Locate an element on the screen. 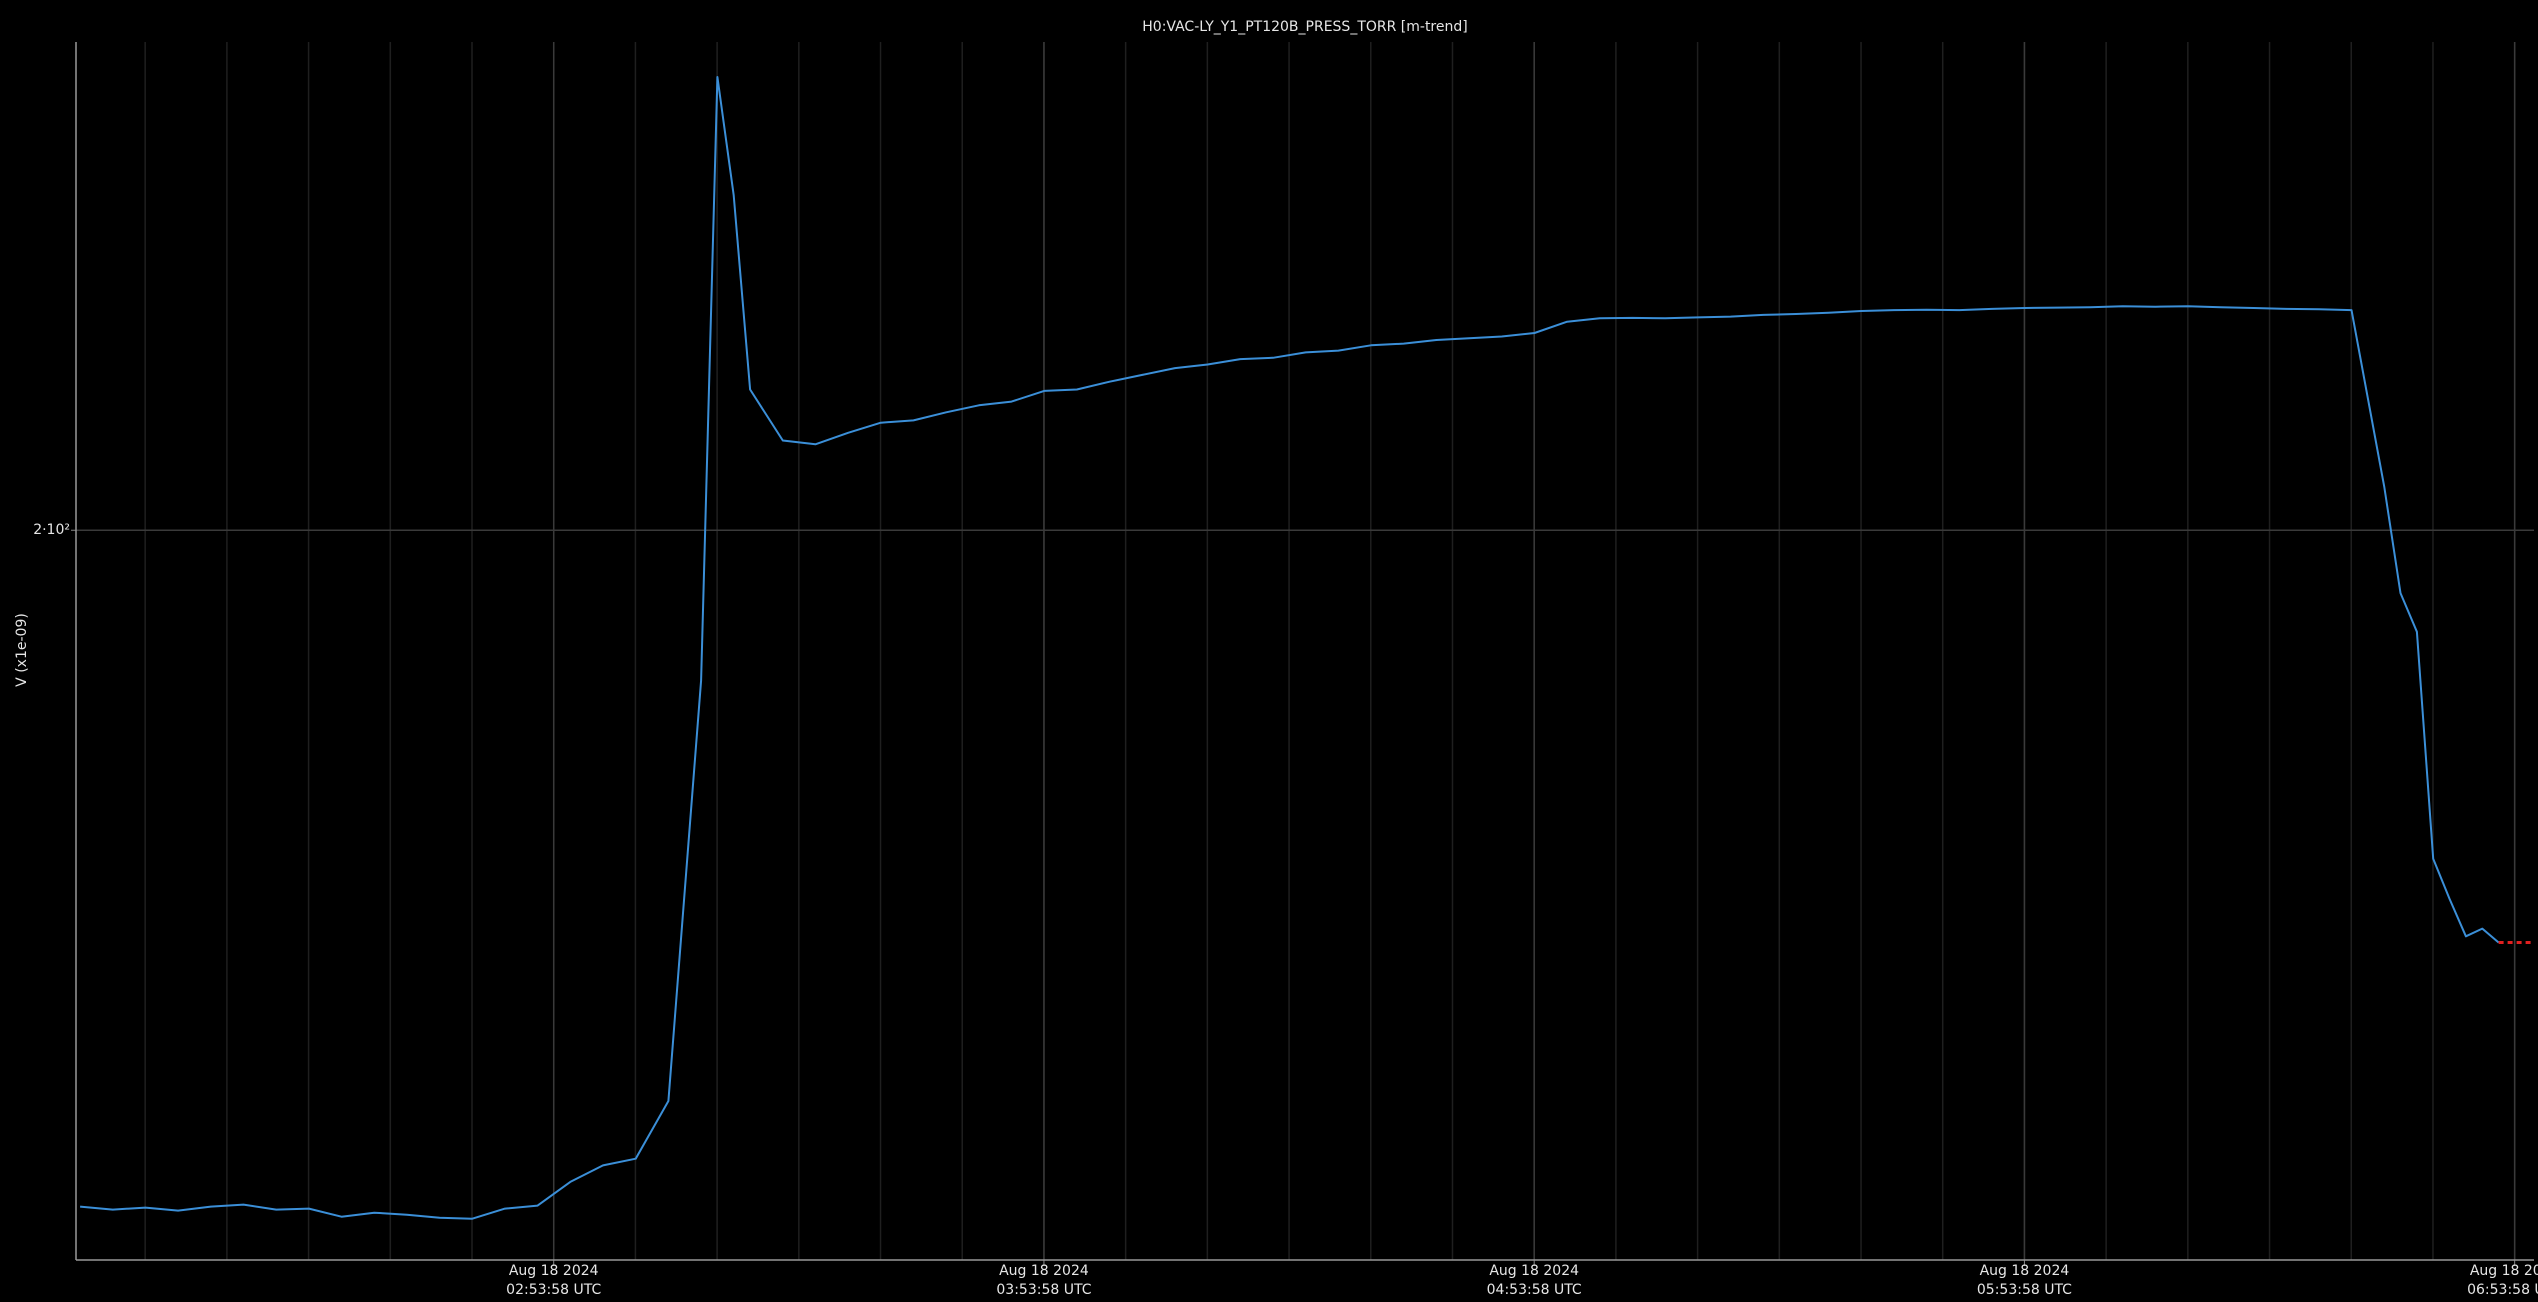 Image resolution: width=2538 pixels, height=1302 pixels. y-axis-label: V (x1e-09) is located at coordinates (22, 650).